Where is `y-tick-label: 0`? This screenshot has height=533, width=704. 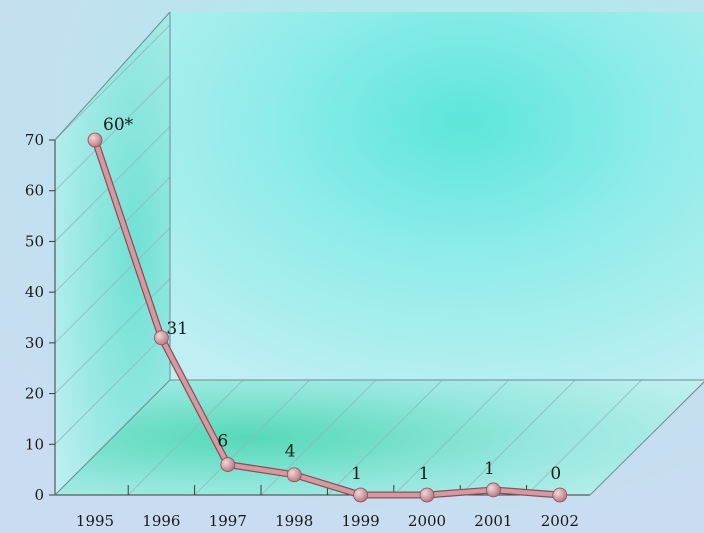 y-tick-label: 0 is located at coordinates (39, 495).